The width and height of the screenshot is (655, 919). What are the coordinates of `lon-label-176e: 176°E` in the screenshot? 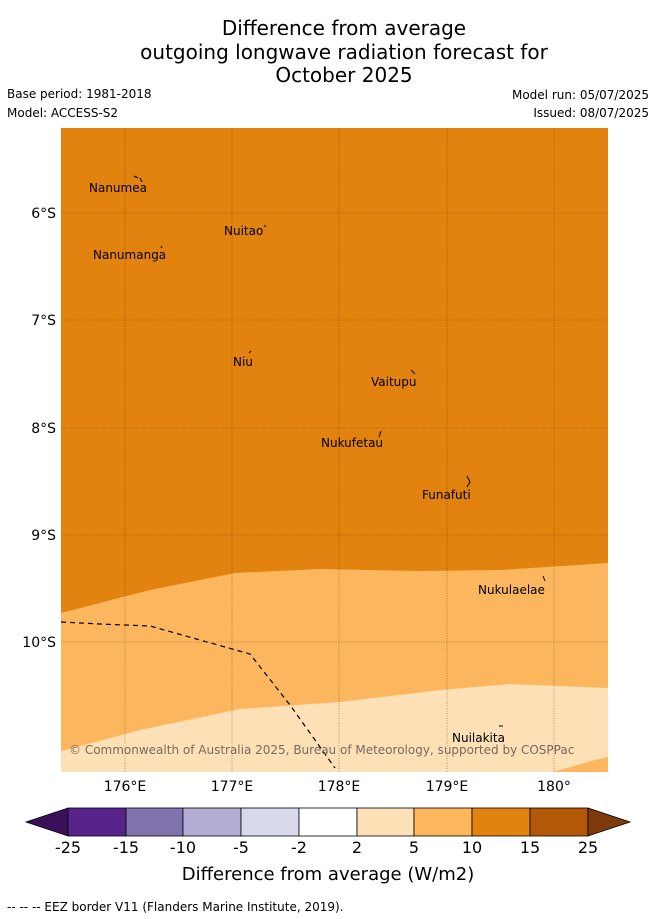 It's located at (125, 787).